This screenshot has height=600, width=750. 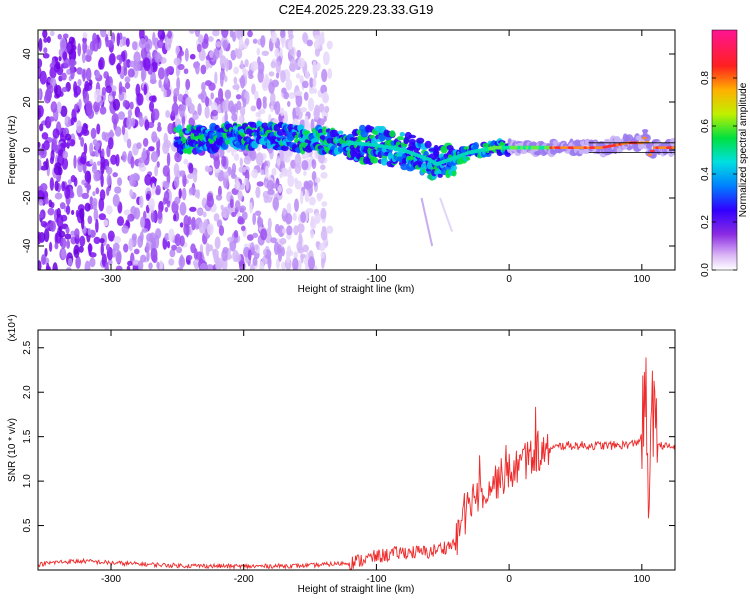 I want to click on x-tick-label: 0, so click(x=509, y=579).